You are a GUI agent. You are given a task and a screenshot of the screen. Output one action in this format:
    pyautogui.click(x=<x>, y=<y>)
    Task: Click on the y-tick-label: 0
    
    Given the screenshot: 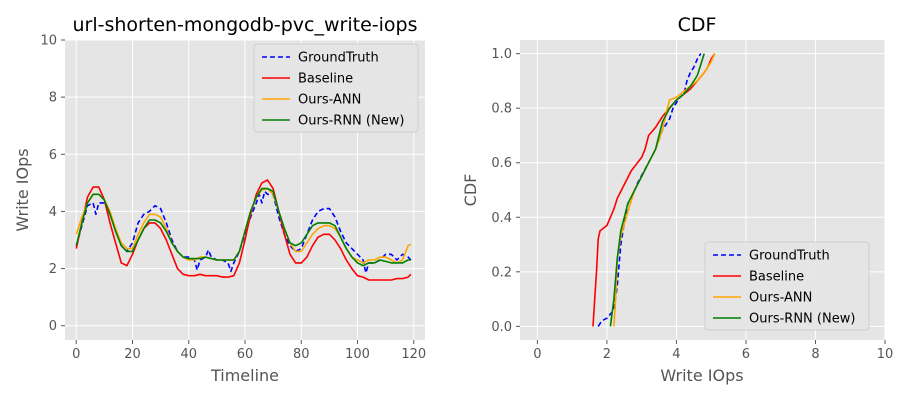 What is the action you would take?
    pyautogui.click(x=53, y=326)
    